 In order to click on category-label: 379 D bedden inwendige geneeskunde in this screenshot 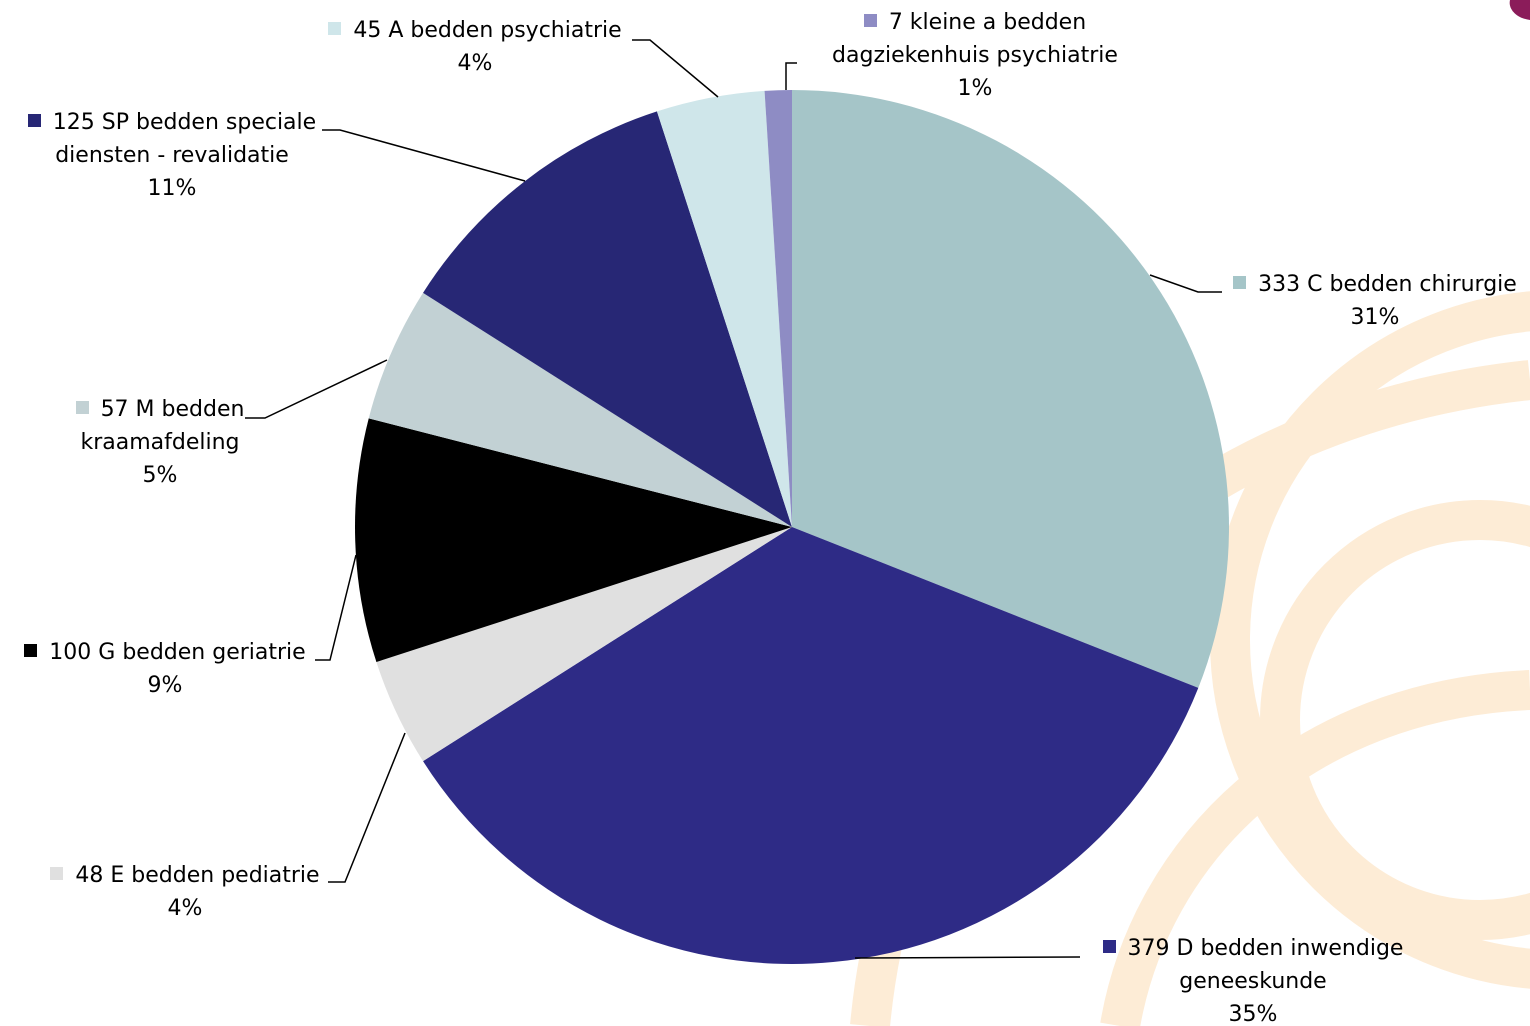, I will do `click(1265, 965)`.